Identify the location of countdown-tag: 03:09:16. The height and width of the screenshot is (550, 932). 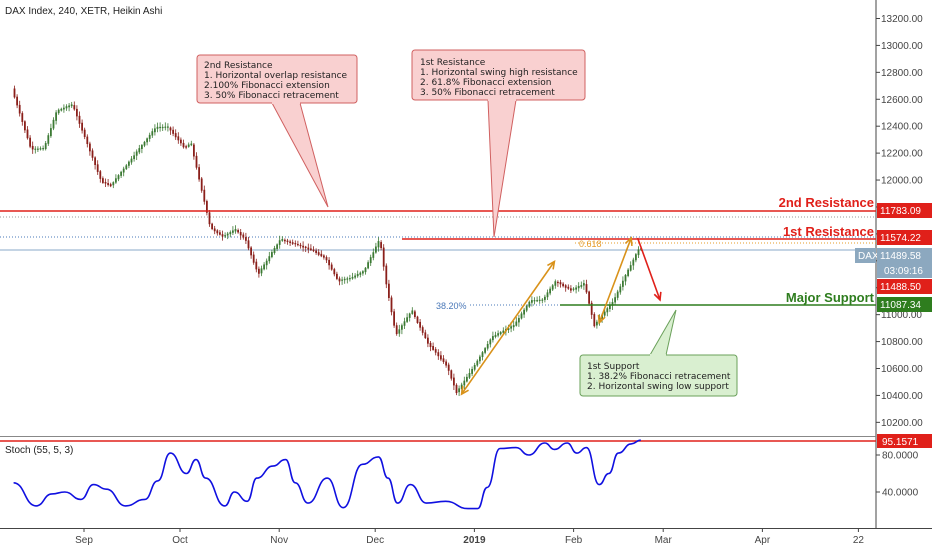
(904, 270).